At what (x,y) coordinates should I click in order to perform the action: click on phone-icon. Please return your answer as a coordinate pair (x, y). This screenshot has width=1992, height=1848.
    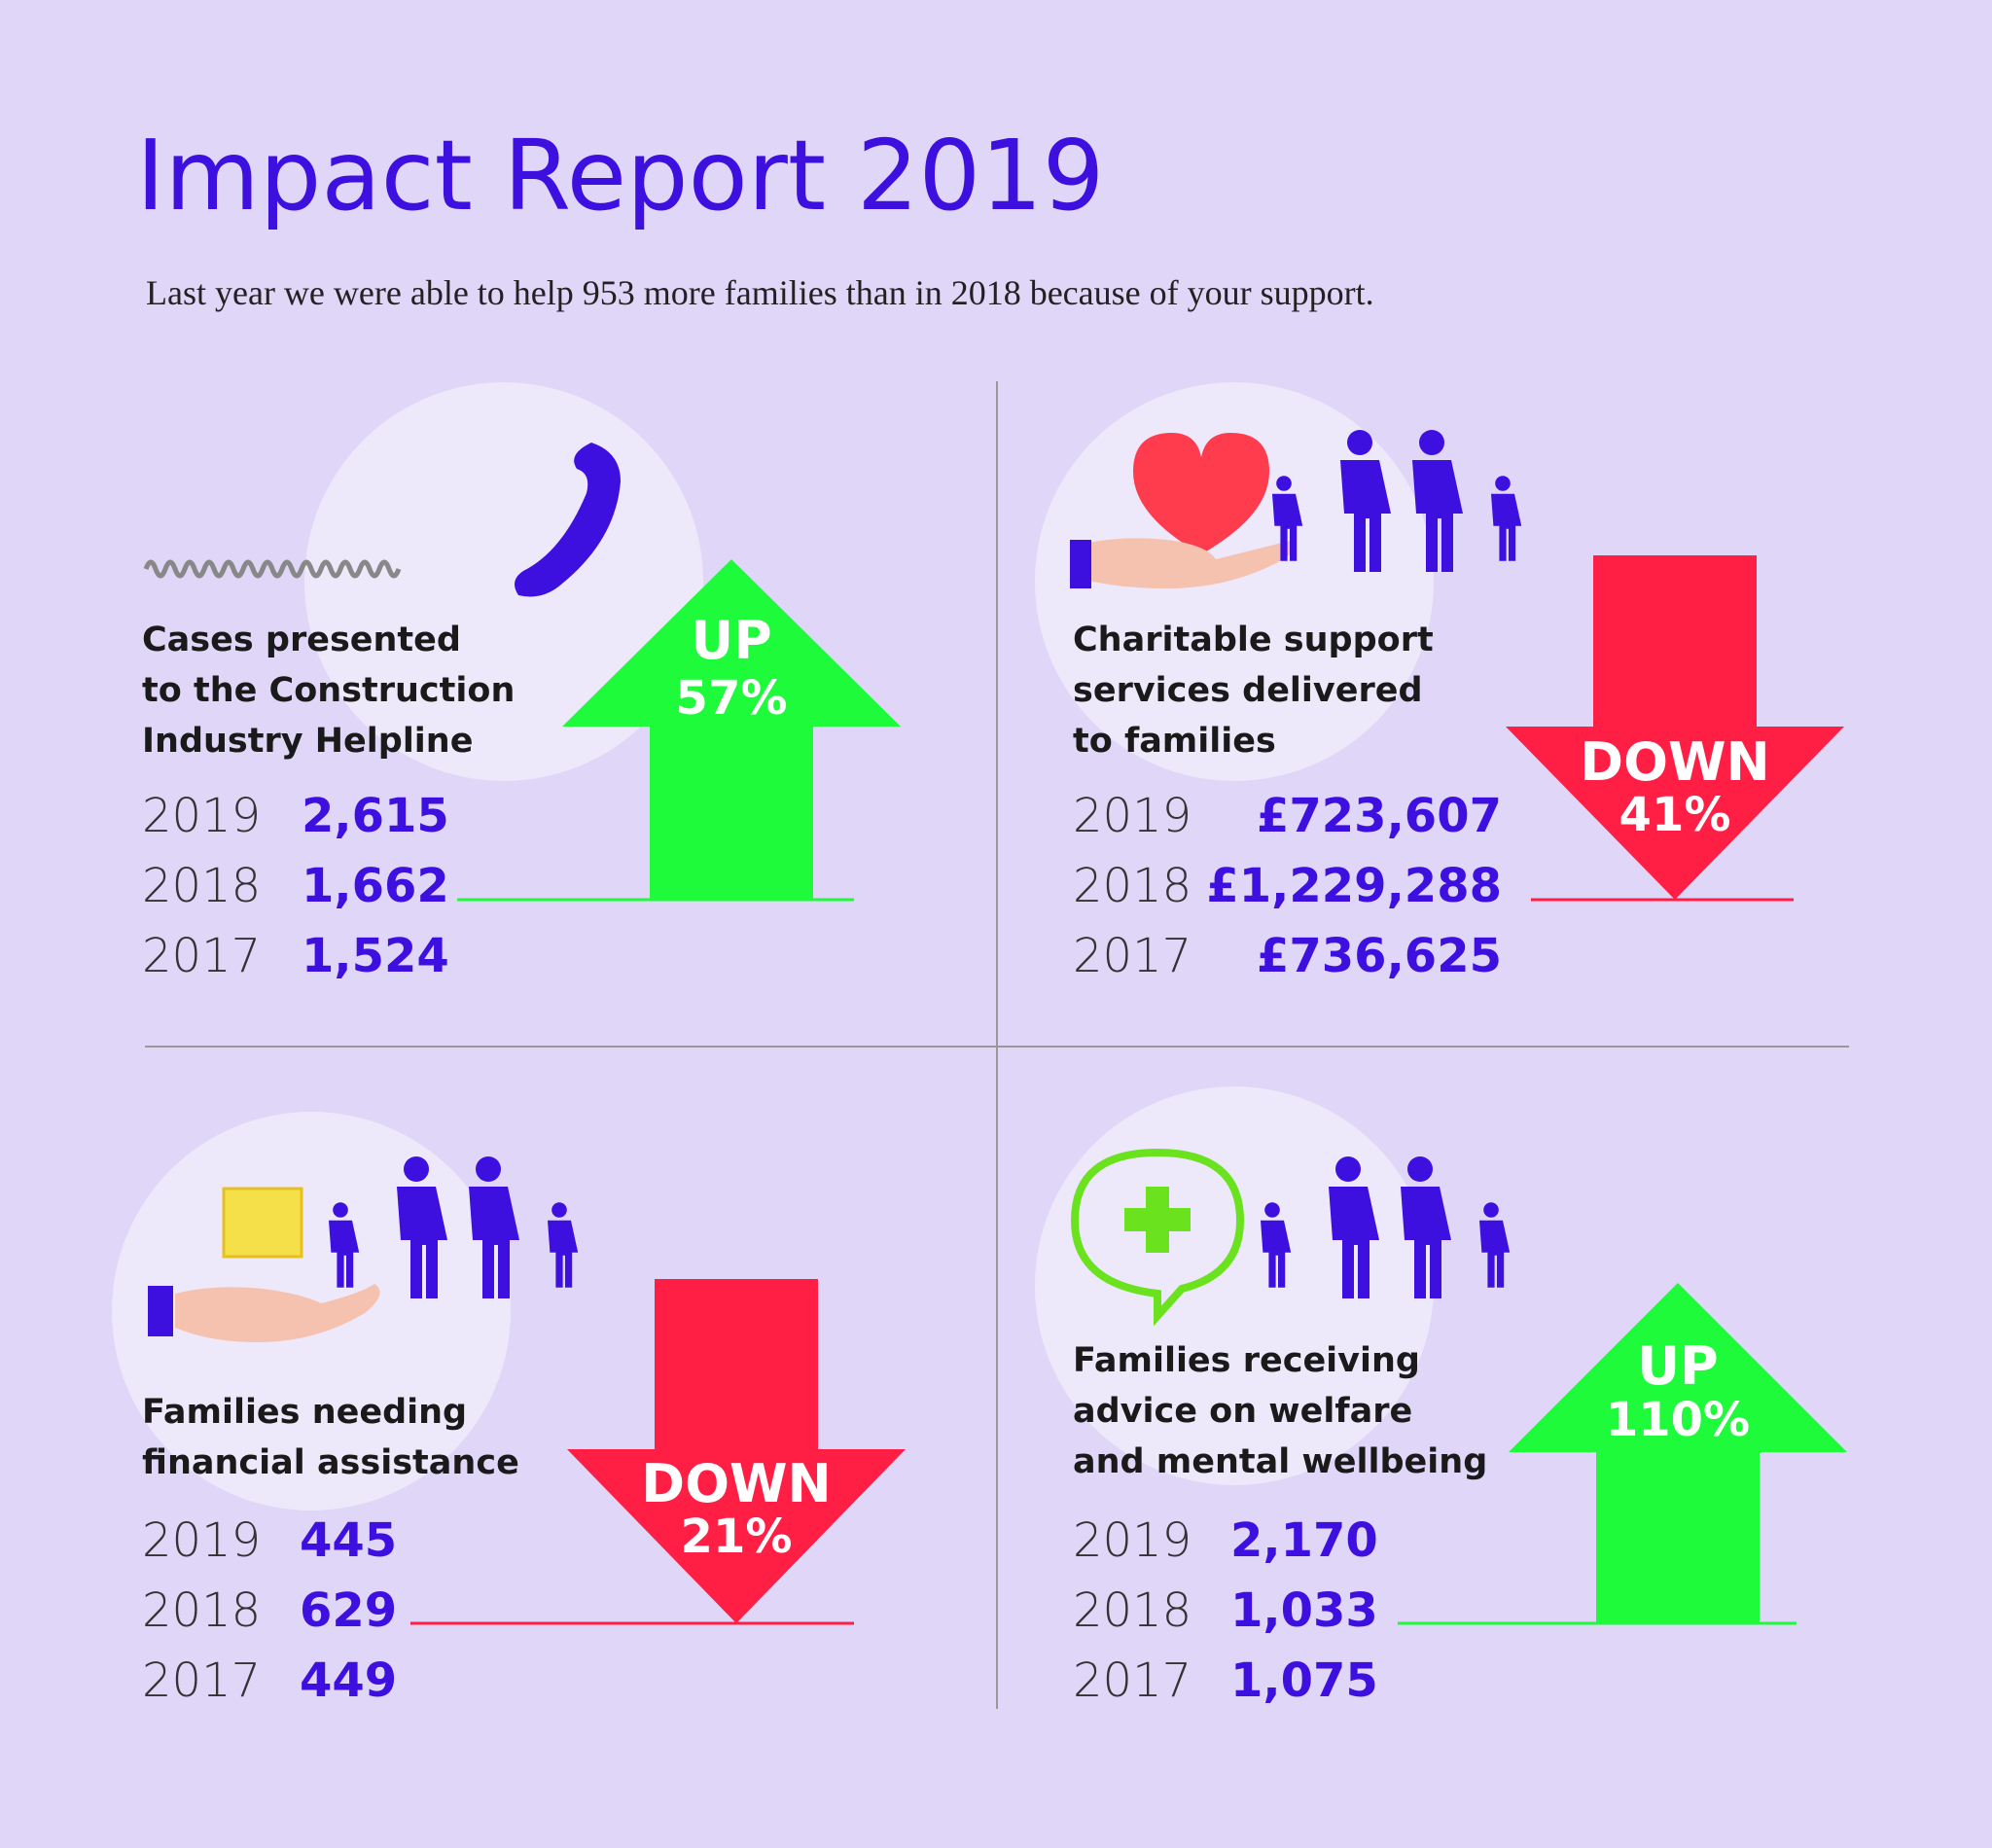
    Looking at the image, I should click on (568, 520).